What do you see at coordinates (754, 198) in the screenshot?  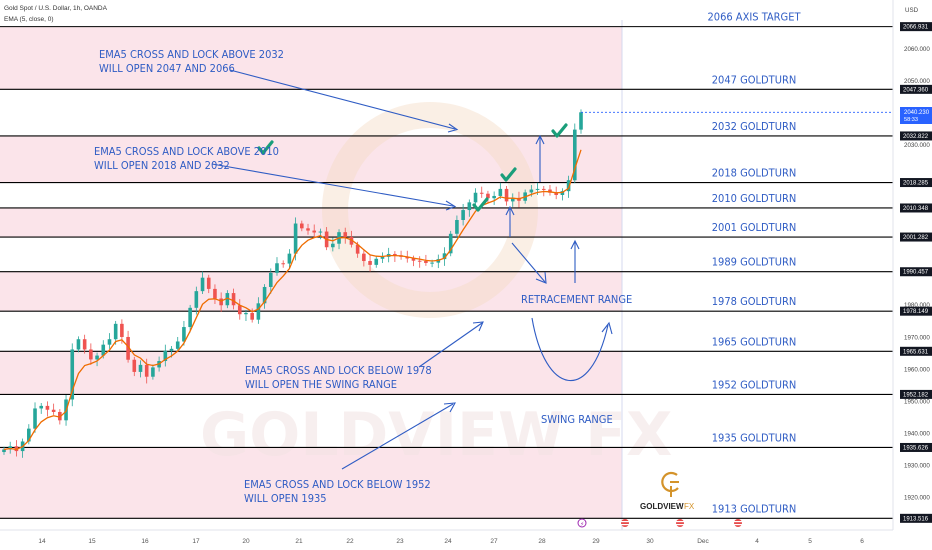 I see `goldturn-label: 2010 GOLDTURN` at bounding box center [754, 198].